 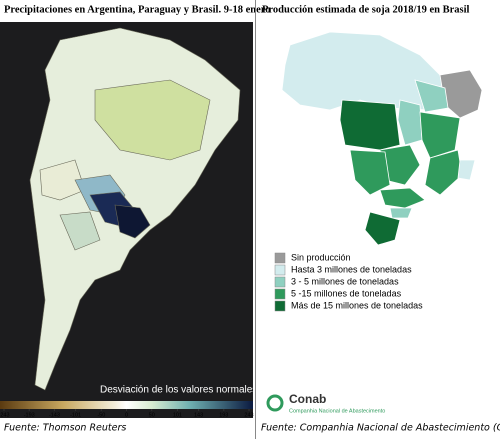 I want to click on legend-label: 3 - 5 millones de toneladas, so click(x=345, y=281).